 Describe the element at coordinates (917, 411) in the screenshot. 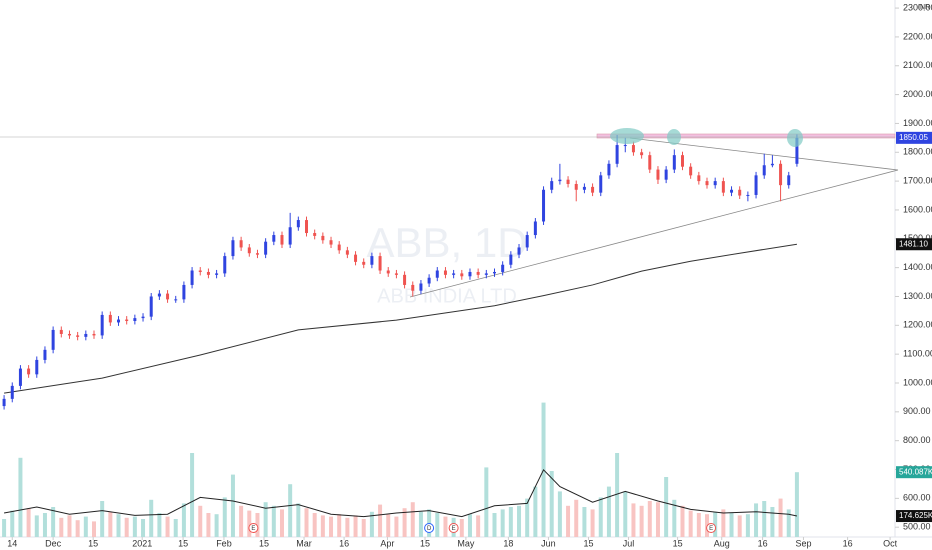

I see `y-tick-label: 900.00` at that location.